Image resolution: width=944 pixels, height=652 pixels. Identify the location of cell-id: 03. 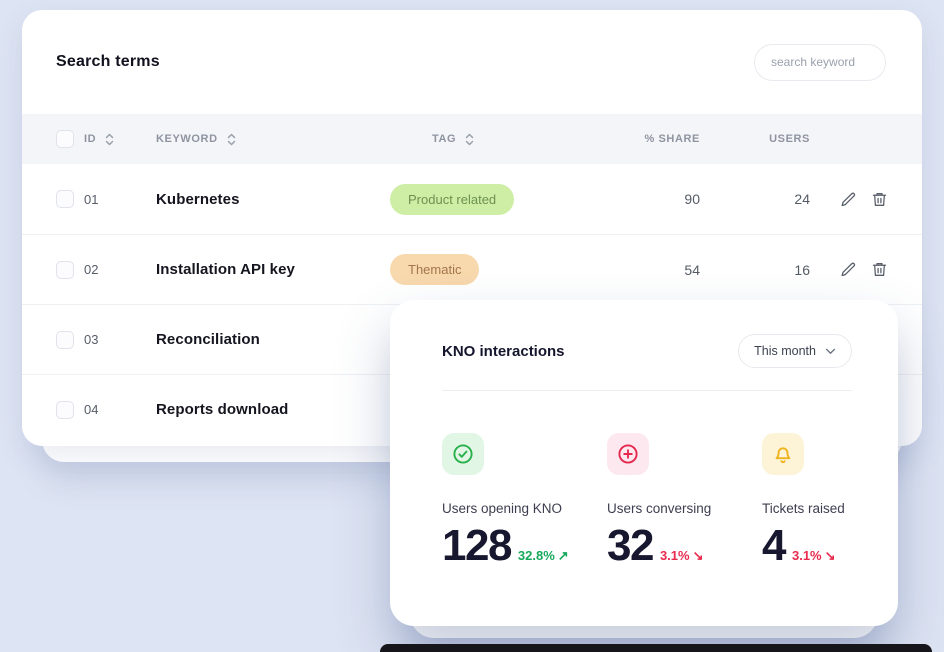
(91, 339).